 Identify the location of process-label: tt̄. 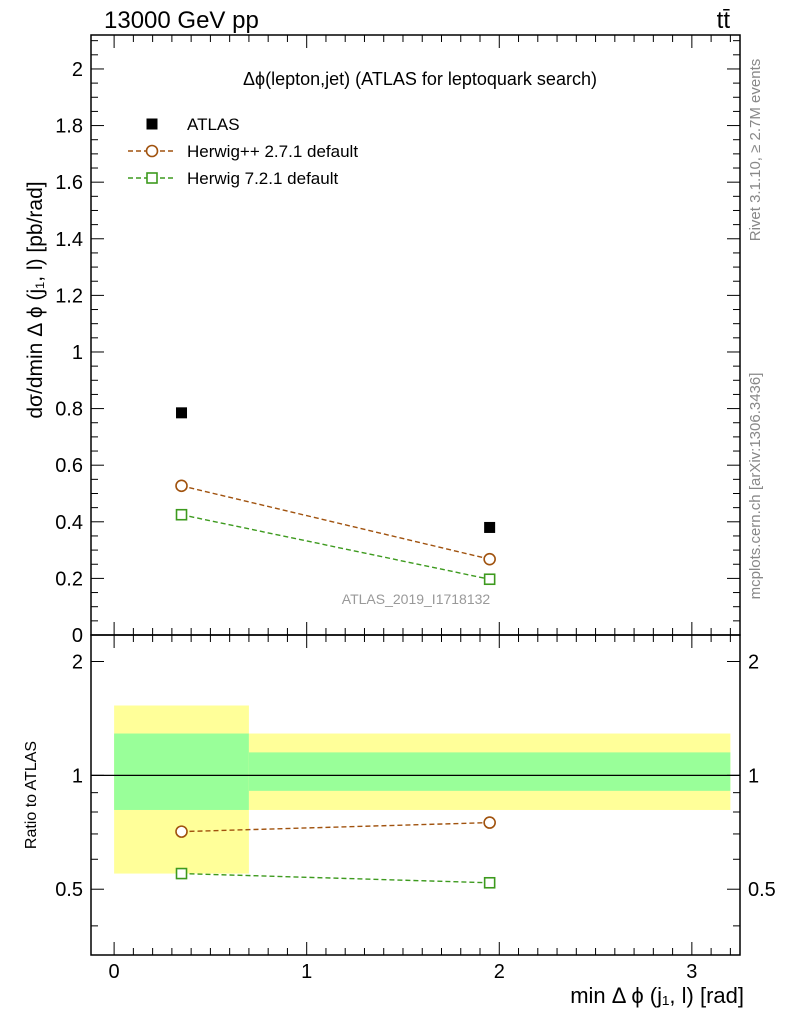
(724, 20).